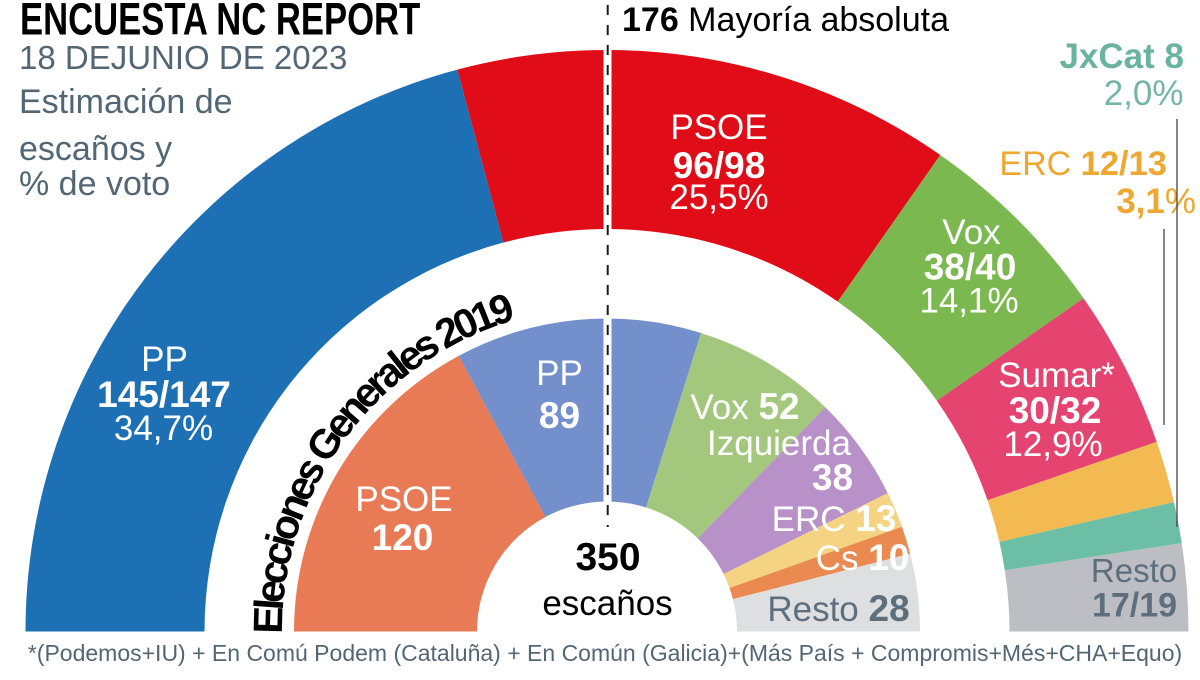 This screenshot has width=1200, height=680. What do you see at coordinates (220, 22) in the screenshot?
I see `svg-text: ENCUESTA NC REPORT` at bounding box center [220, 22].